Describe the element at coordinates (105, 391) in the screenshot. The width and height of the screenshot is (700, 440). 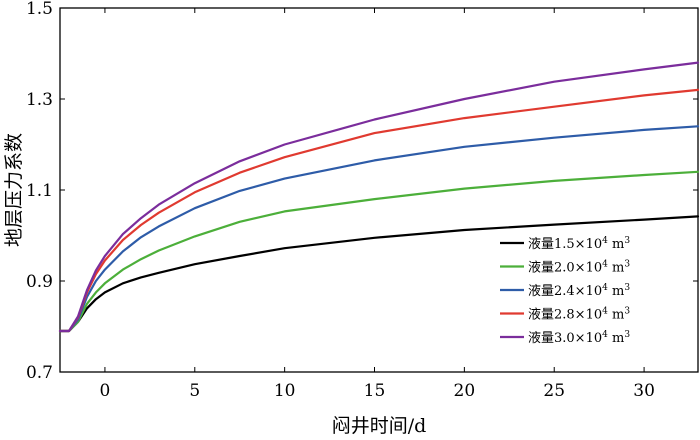
I see `x-tick-label: 0` at that location.